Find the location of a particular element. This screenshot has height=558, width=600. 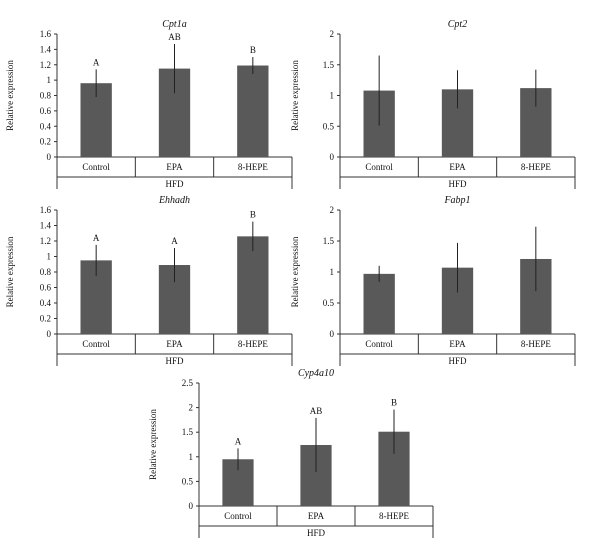

chart-title: Cyp4a10 is located at coordinates (316, 373).